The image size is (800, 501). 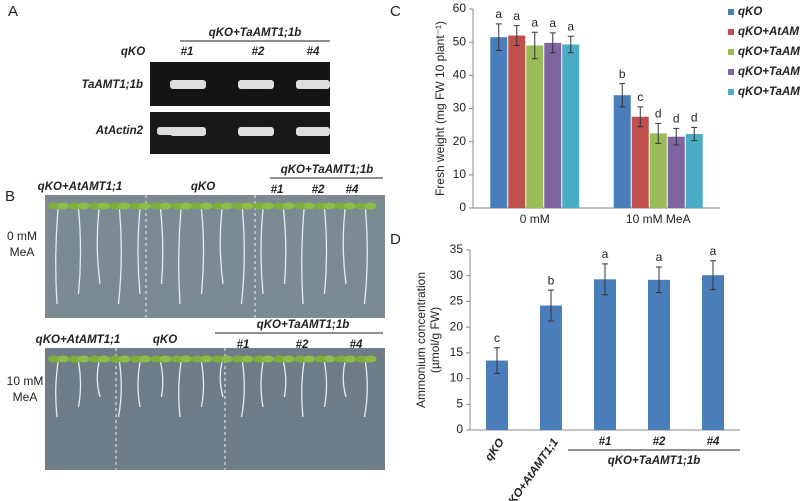 What do you see at coordinates (769, 32) in the screenshot?
I see `legend-label: qKO+AtAMT1;1` at bounding box center [769, 32].